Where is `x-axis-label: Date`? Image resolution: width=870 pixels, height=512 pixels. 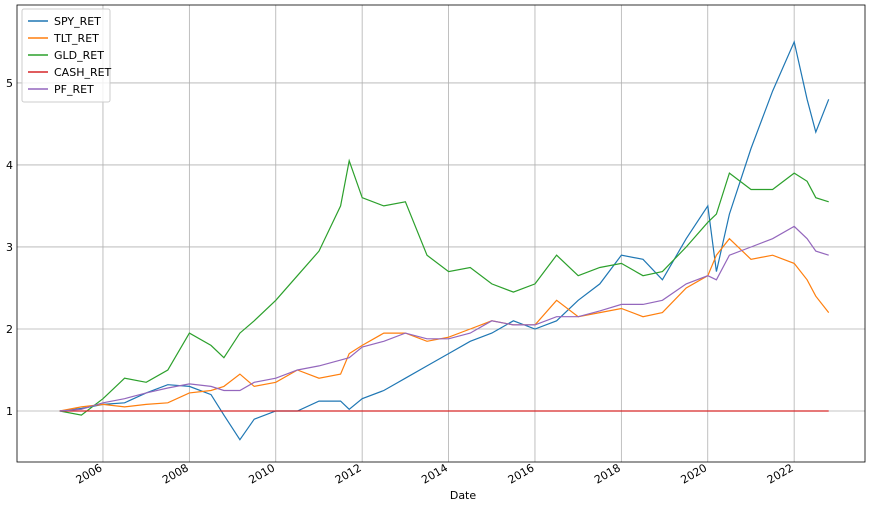 x-axis-label: Date is located at coordinates (463, 495).